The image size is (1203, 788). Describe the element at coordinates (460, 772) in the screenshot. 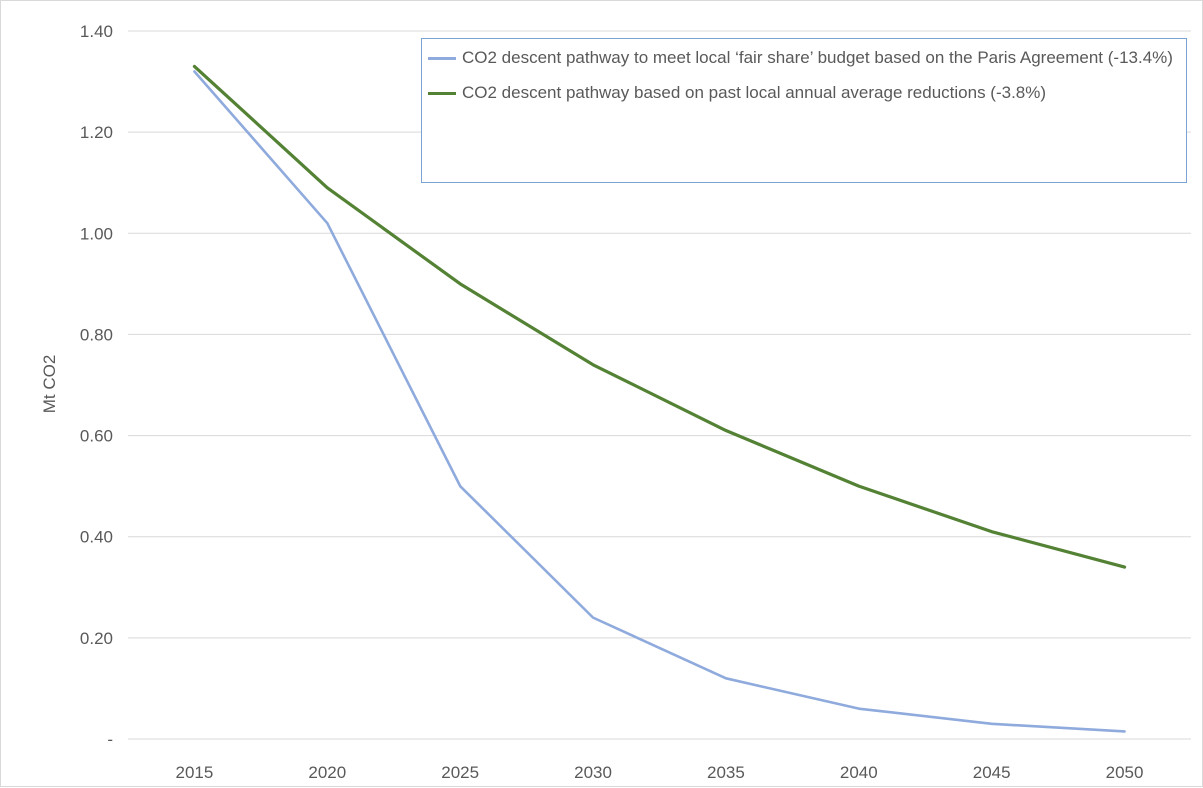

I see `x-tick-label: 2025` at that location.